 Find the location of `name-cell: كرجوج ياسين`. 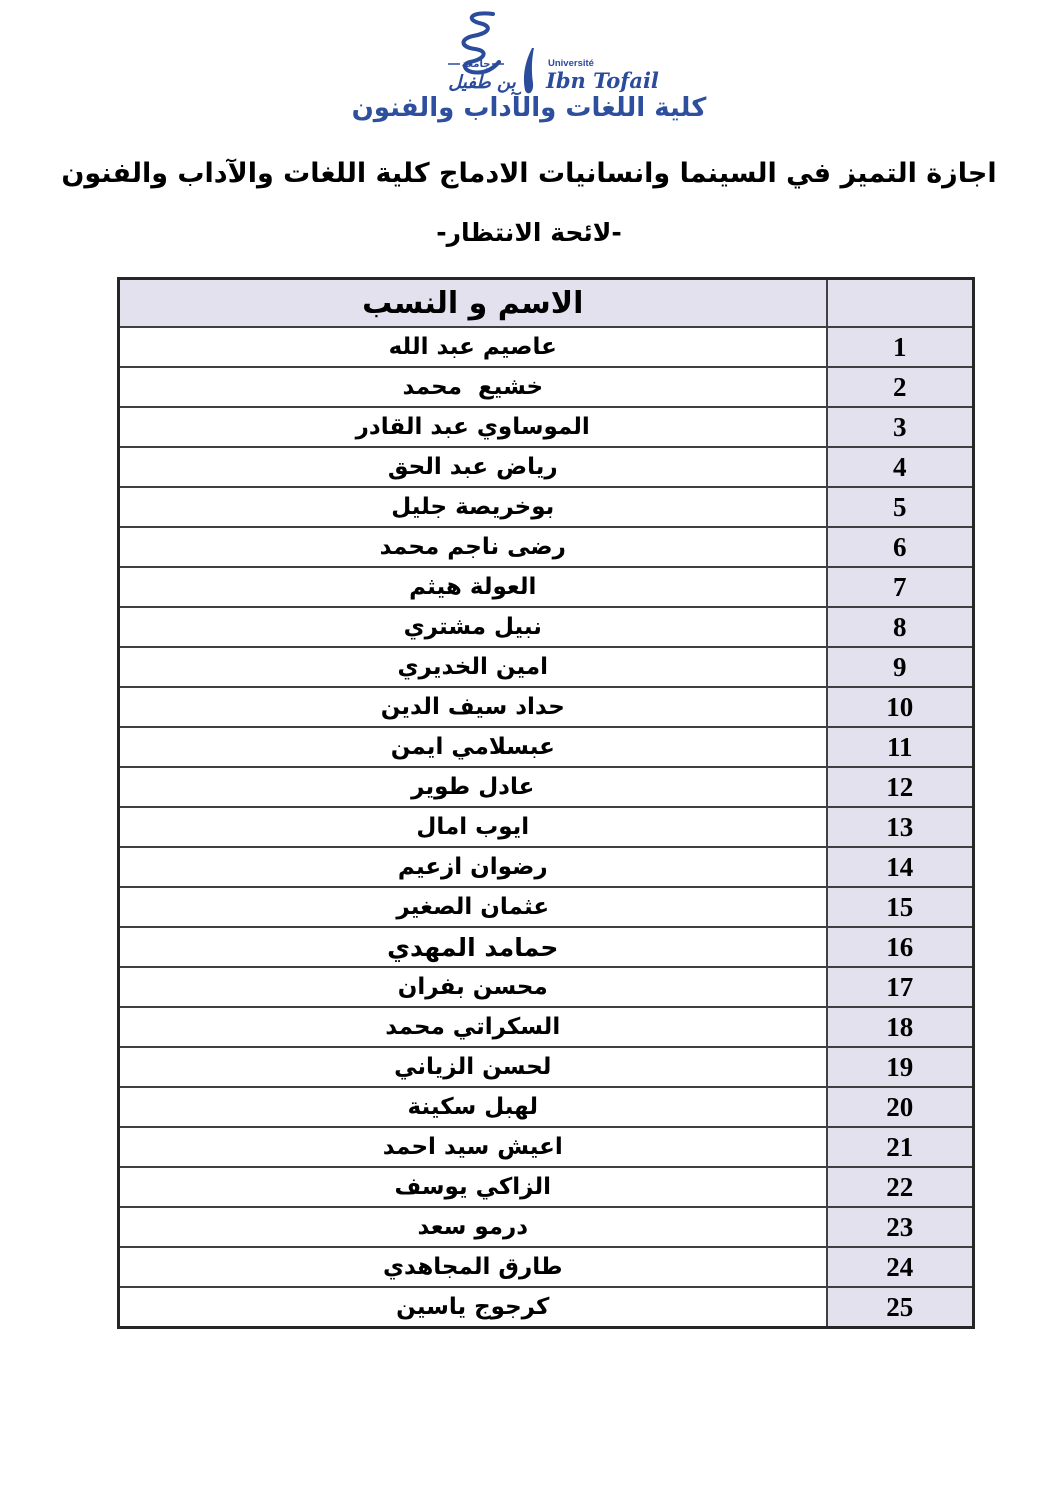

name-cell: كرجوج ياسين is located at coordinates (472, 1307).